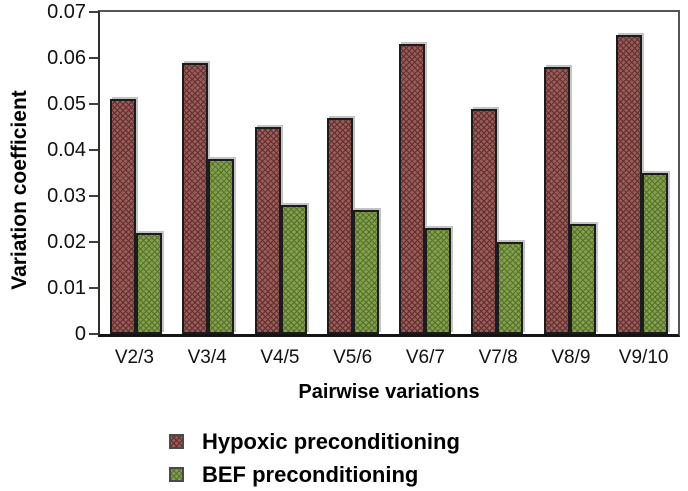 This screenshot has width=688, height=491. What do you see at coordinates (571, 357) in the screenshot?
I see `x-axis-label-V8/9: V8/9` at bounding box center [571, 357].